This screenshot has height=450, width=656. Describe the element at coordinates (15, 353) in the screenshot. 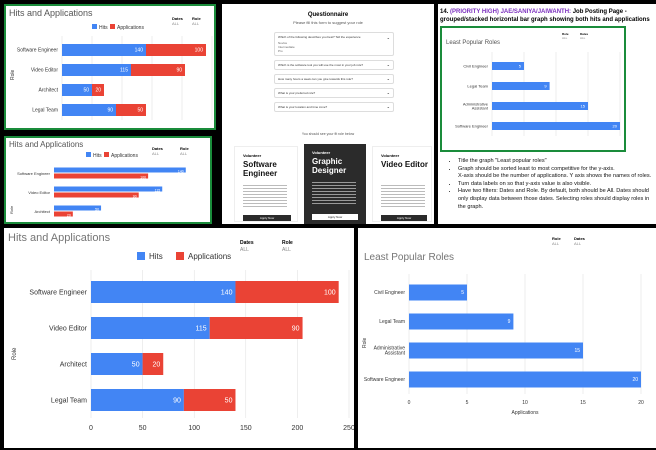

I see `y-axis-label: Role` at that location.